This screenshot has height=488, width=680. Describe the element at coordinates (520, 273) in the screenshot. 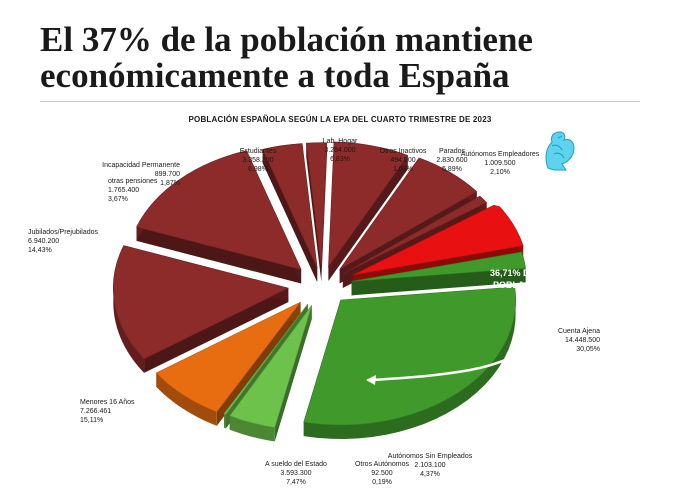

I see `annotation-line: 36,71% DE LA` at that location.